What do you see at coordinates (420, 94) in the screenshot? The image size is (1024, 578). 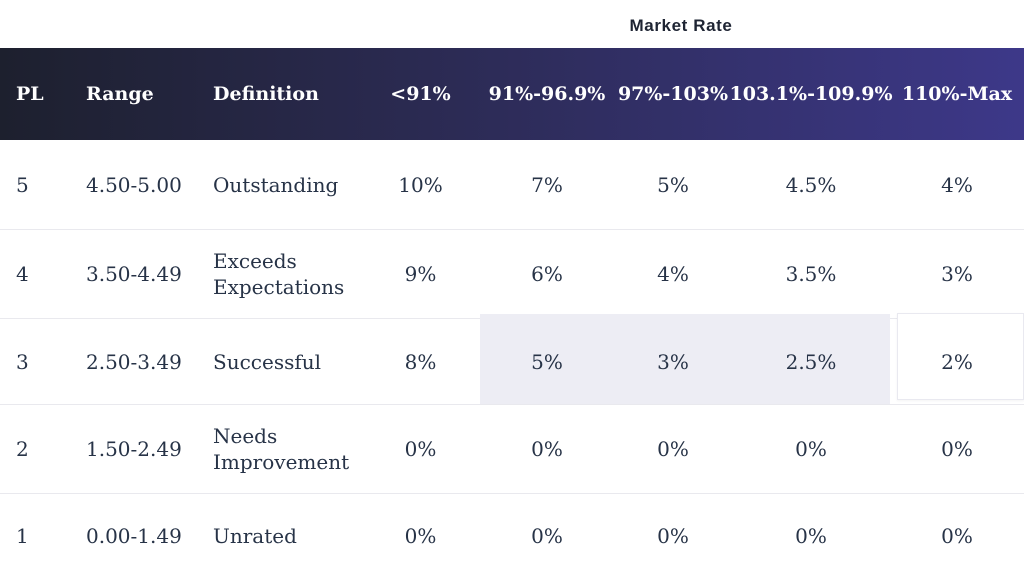 I see `column-header-lt91: <91%` at bounding box center [420, 94].